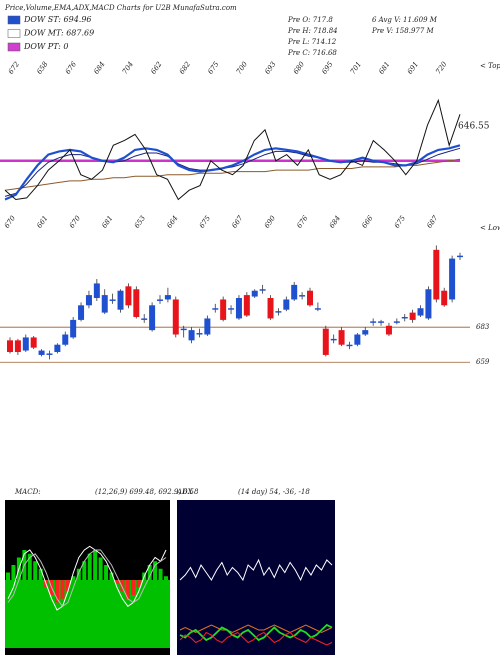  What do you see at coordinates (474, 127) in the screenshot?
I see `annotation: 646.55` at bounding box center [474, 127].